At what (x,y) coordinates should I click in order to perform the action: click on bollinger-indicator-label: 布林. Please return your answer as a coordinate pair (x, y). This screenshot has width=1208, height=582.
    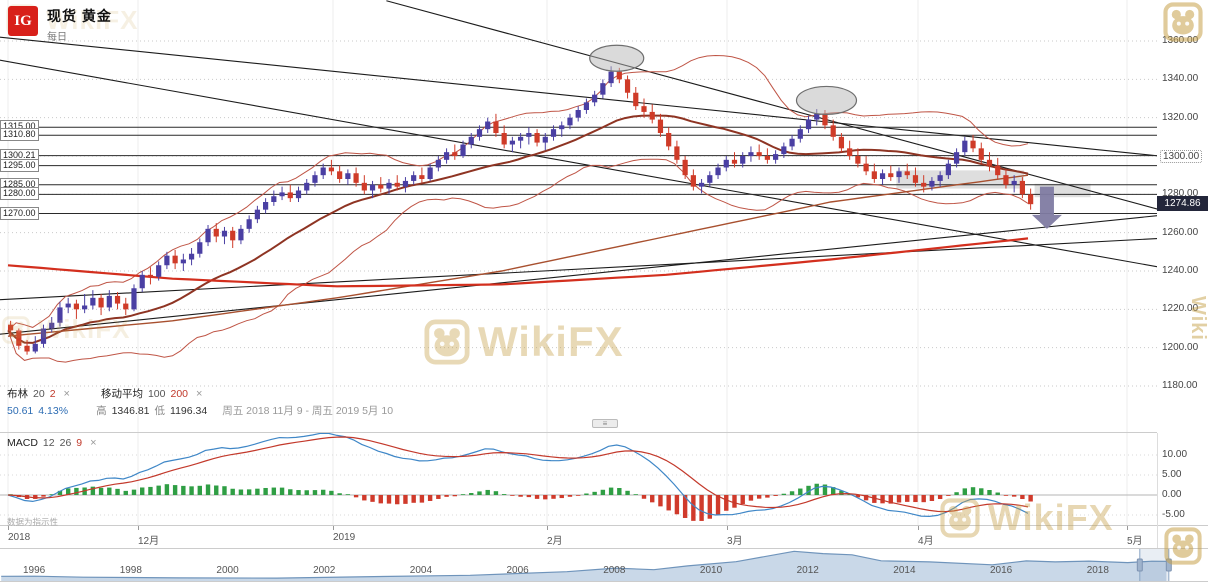
    Looking at the image, I should click on (17, 394).